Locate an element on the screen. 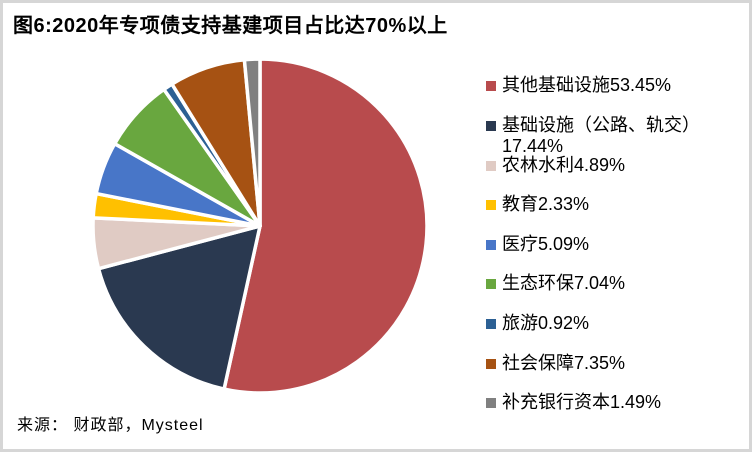 The image size is (752, 452). figure-title: 图6:2020年专项债支持基建项目占比达70%以上 is located at coordinates (230, 26).